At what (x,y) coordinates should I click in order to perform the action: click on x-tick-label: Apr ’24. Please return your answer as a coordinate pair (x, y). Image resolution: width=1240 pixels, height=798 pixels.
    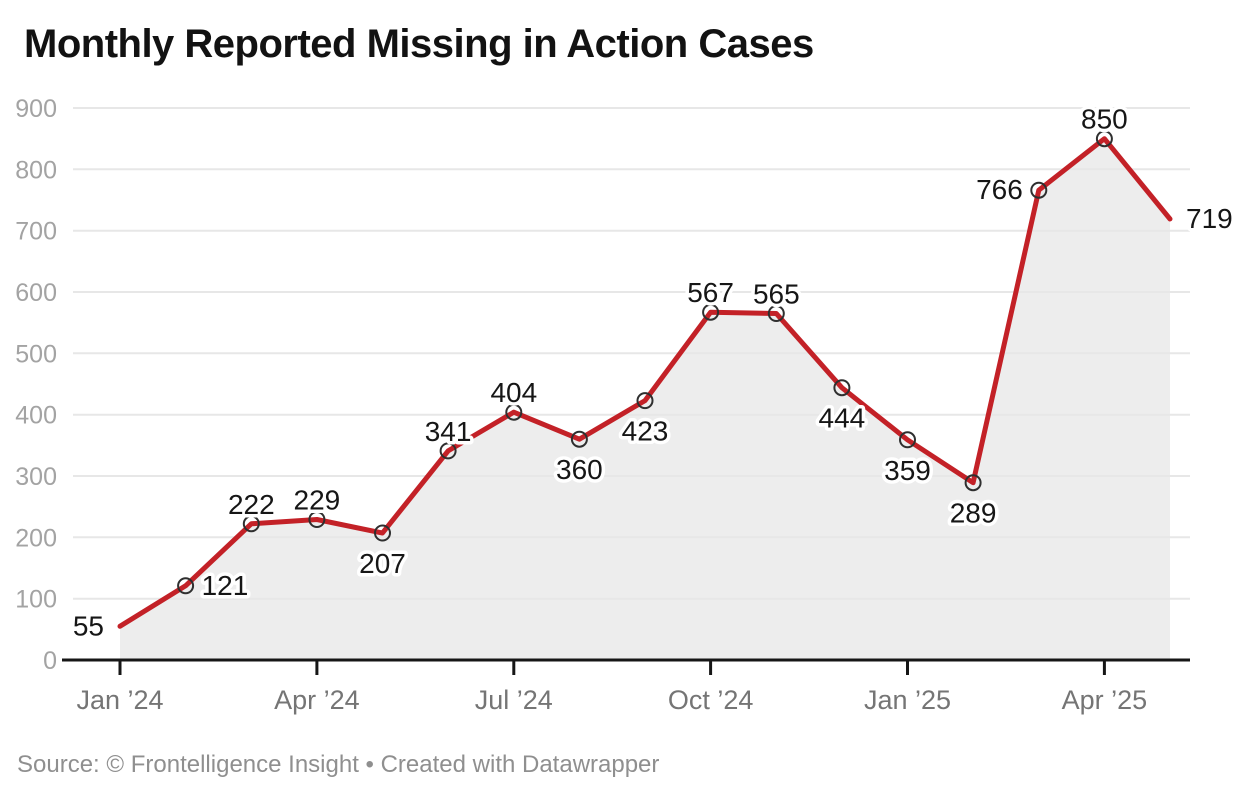
    Looking at the image, I should click on (317, 700).